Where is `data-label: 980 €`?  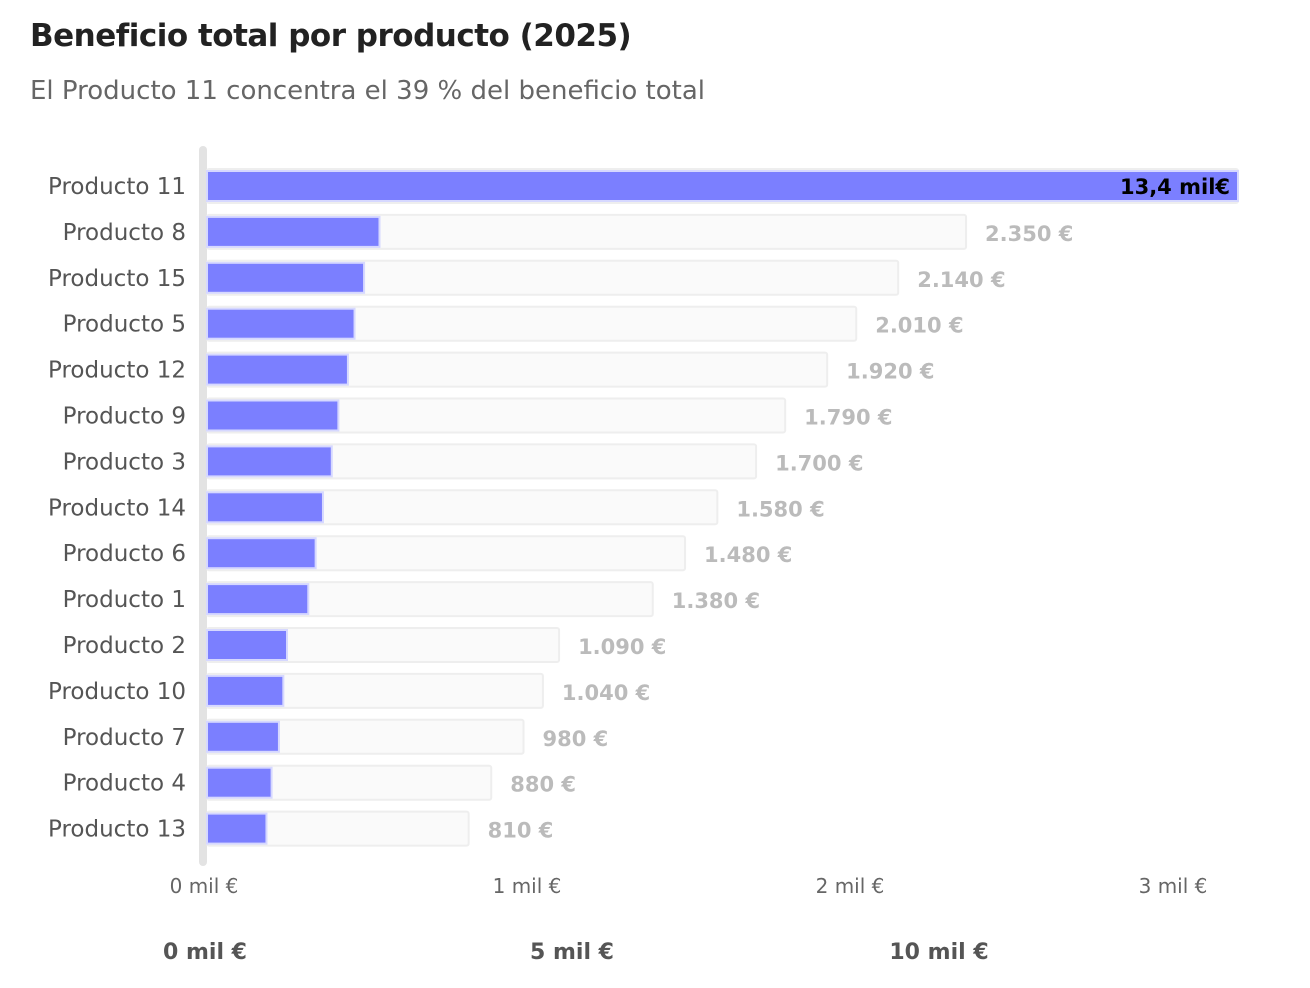
data-label: 980 € is located at coordinates (576, 739).